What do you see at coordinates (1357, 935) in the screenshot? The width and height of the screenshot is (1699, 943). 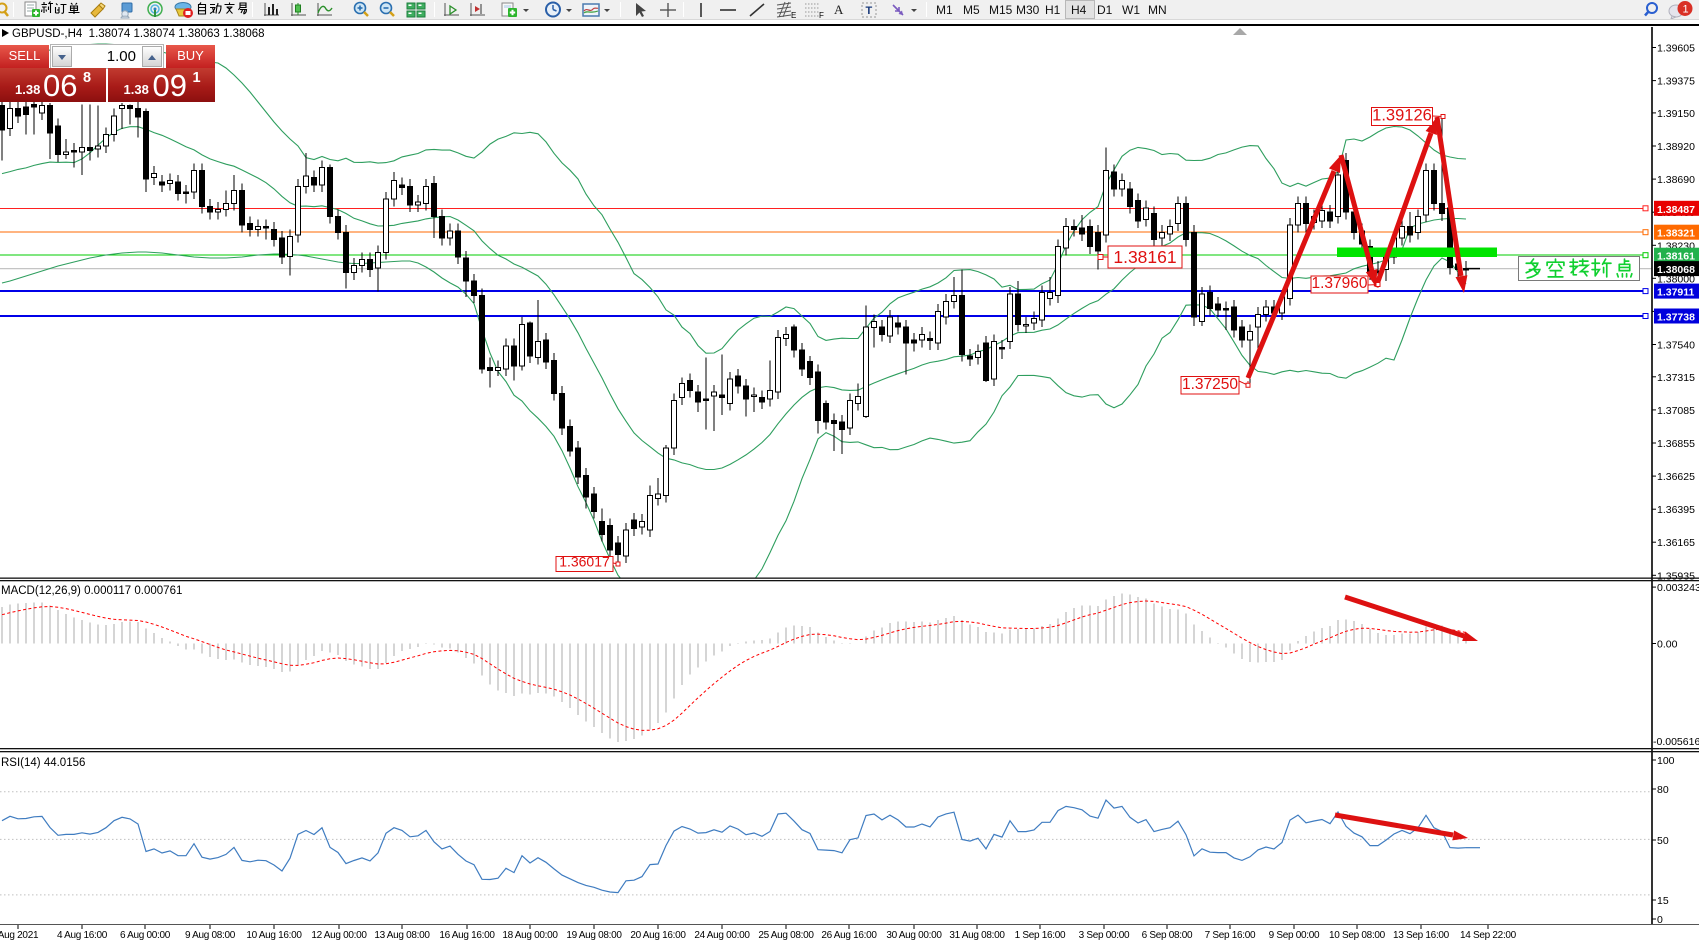 I see `svg-text: 10 Sep 08:00` at bounding box center [1357, 935].